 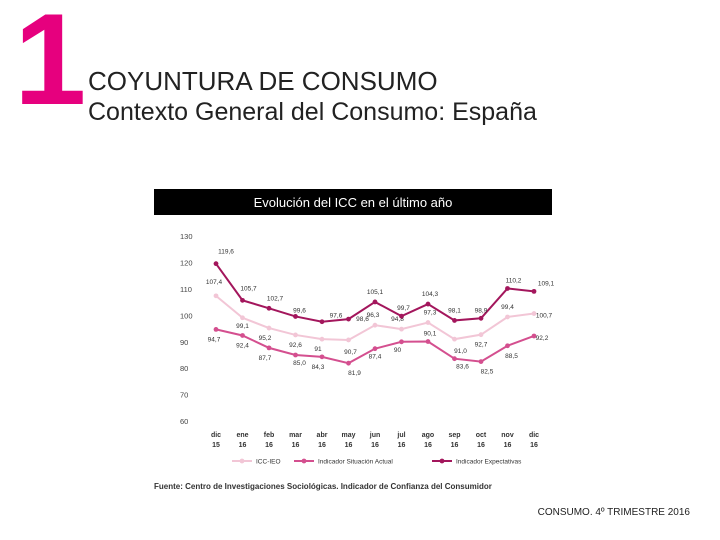 What do you see at coordinates (186, 289) in the screenshot?
I see `y-tick-label: 110` at bounding box center [186, 289].